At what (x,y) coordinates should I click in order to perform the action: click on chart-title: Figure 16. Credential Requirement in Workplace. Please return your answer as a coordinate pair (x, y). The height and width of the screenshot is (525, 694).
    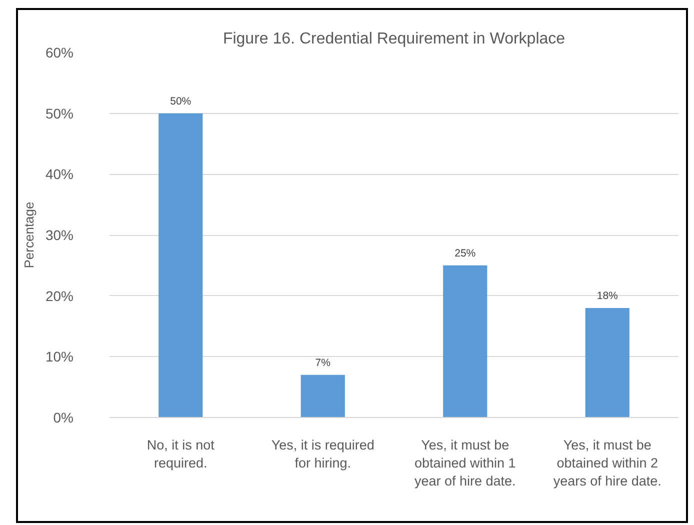
    Looking at the image, I should click on (394, 39).